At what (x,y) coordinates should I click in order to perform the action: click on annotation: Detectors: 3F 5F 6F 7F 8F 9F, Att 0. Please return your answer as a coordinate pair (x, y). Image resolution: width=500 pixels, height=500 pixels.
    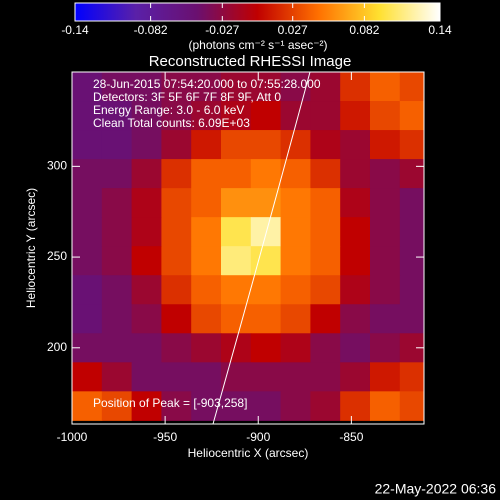
    Looking at the image, I should click on (187, 97).